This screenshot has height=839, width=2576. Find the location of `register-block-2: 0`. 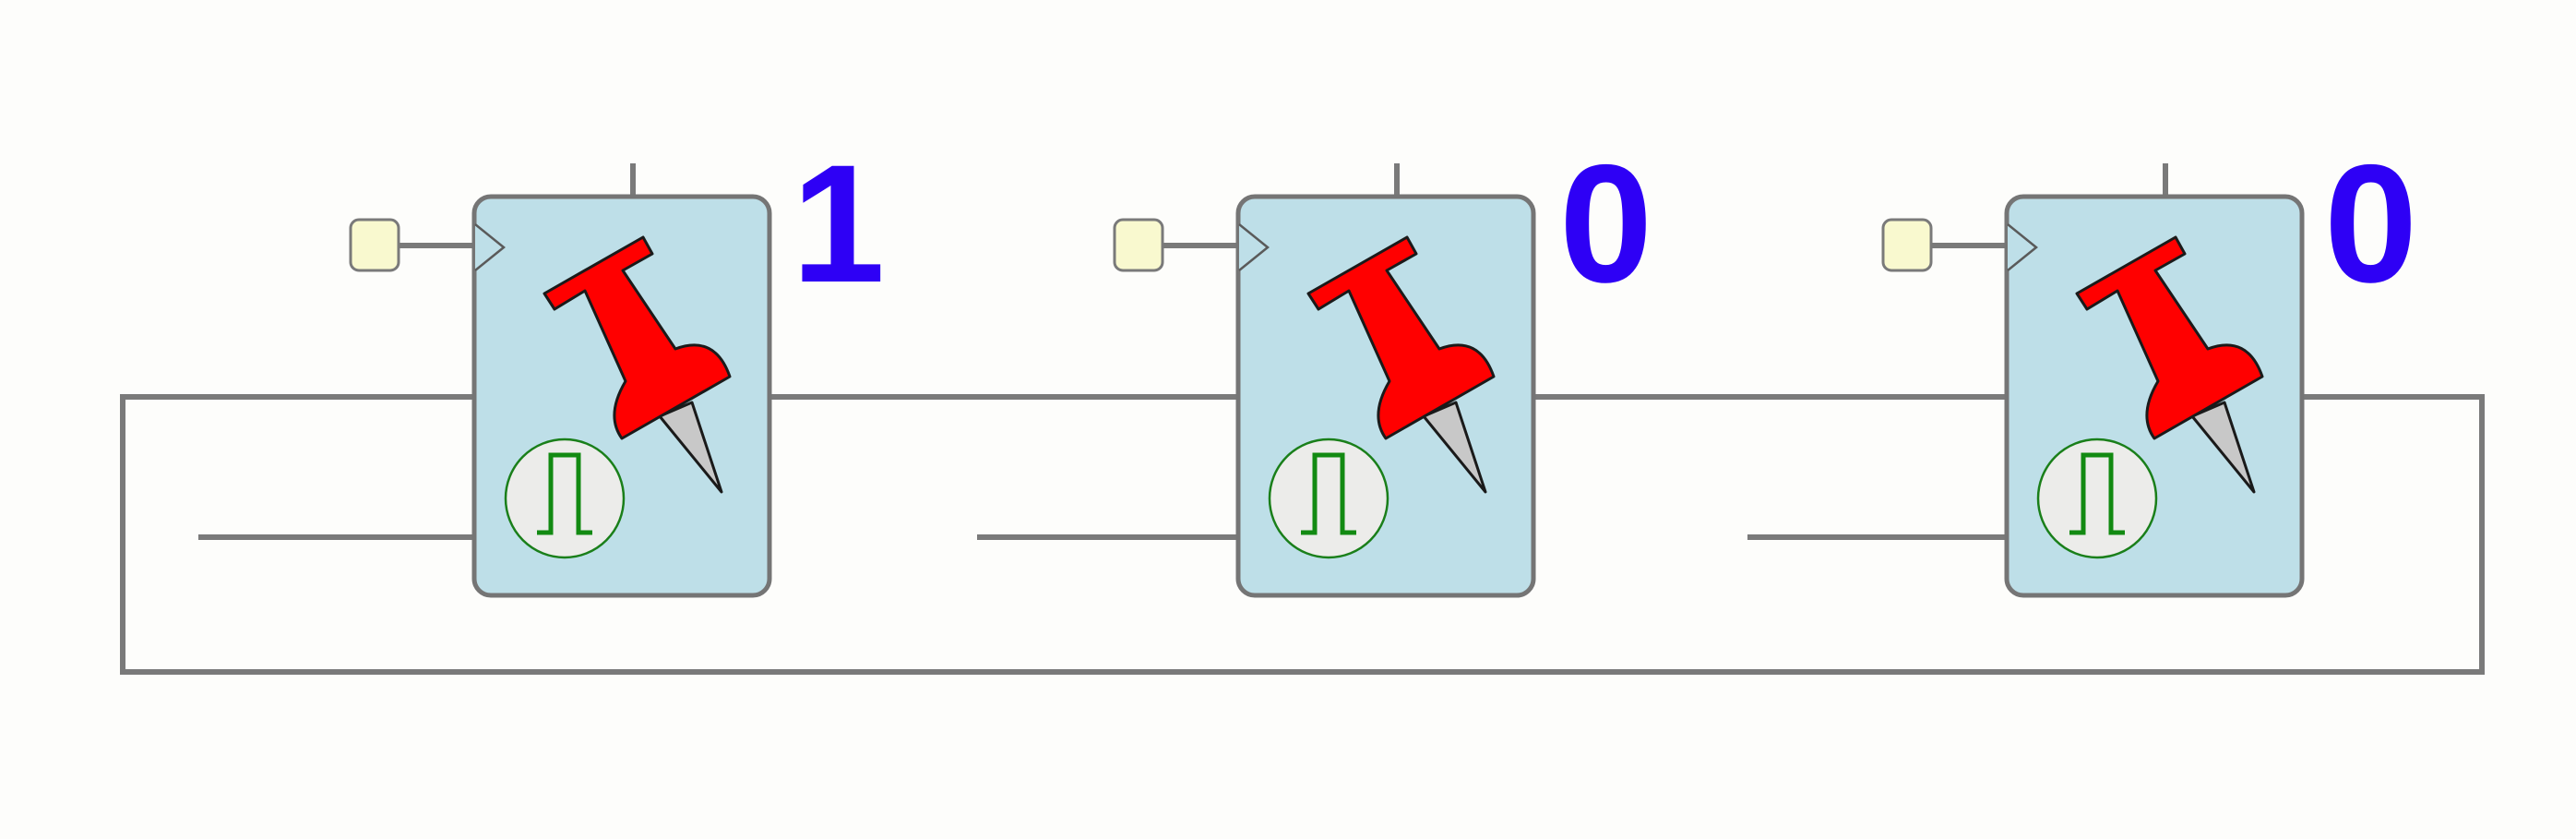

register-block-2: 0 is located at coordinates (1315, 363).